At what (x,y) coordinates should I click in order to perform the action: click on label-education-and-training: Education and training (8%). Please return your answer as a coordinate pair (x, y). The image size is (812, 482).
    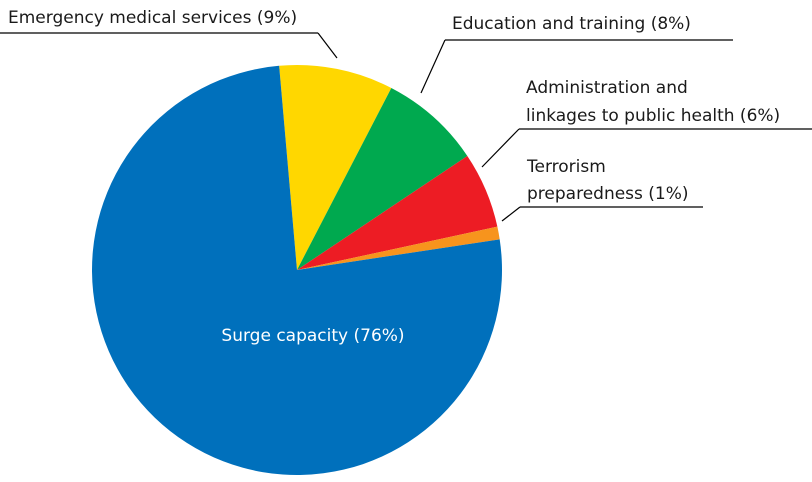
    Looking at the image, I should click on (571, 24).